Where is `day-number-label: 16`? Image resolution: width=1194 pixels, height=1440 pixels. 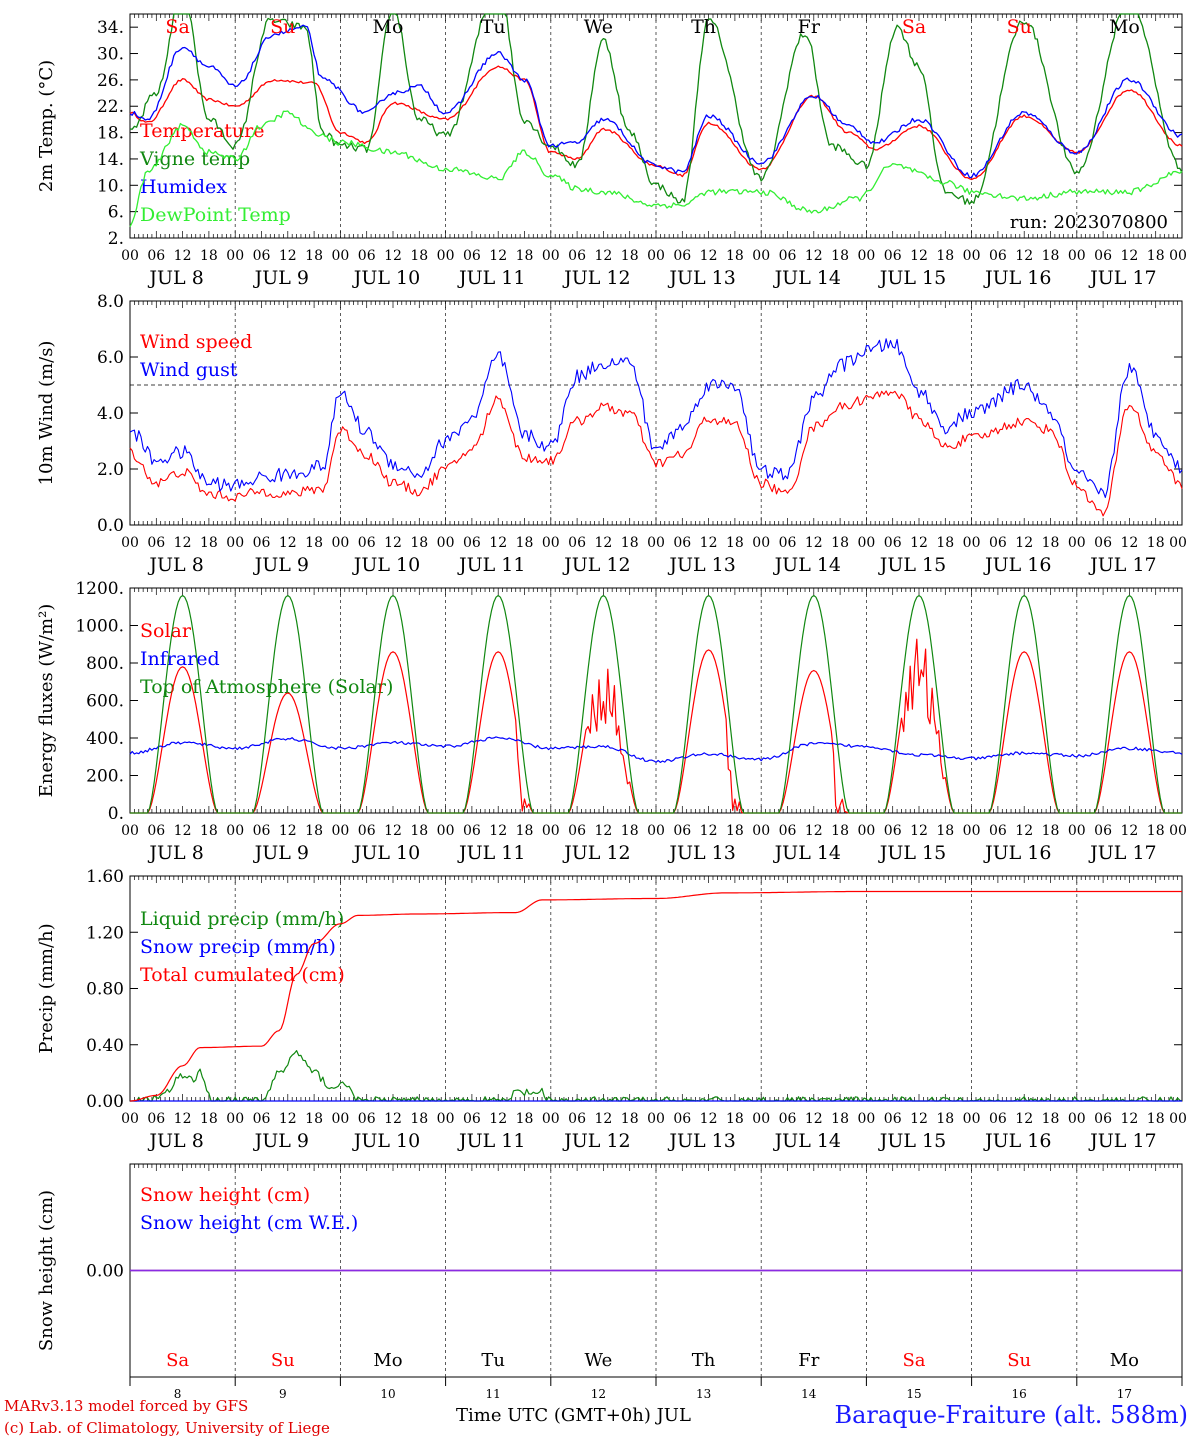
day-number-label: 16 is located at coordinates (1019, 1394).